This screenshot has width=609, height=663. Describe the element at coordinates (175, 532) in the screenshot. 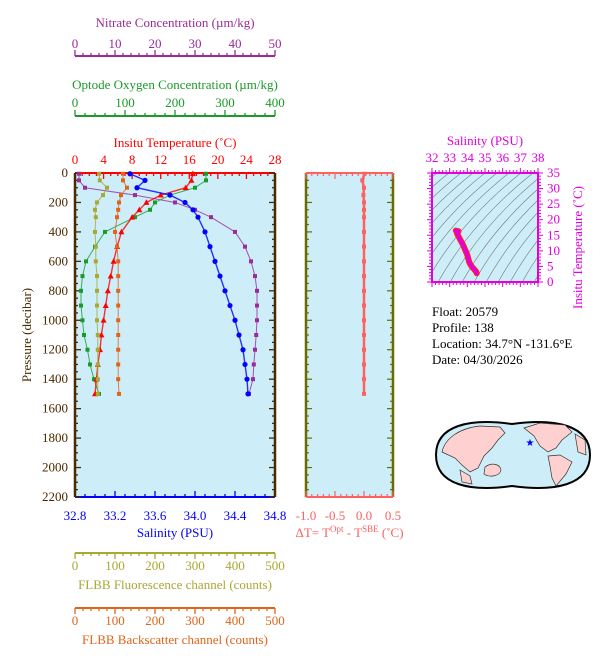

I see `salinity-axis-title: Salinity (PSU)` at that location.